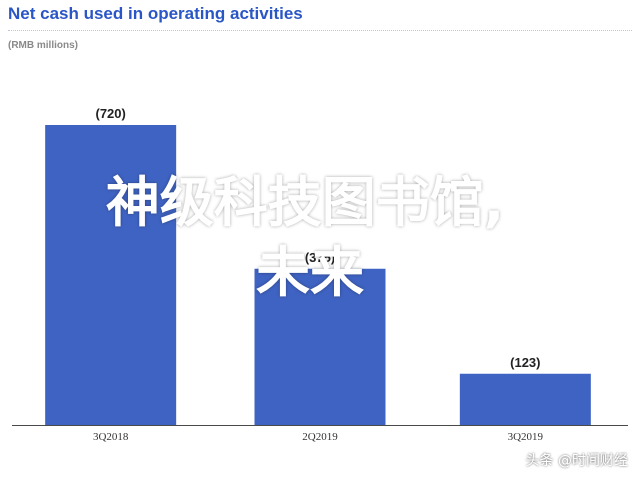  I want to click on x-tick-label-3Q2018: 3Q2018, so click(111, 437).